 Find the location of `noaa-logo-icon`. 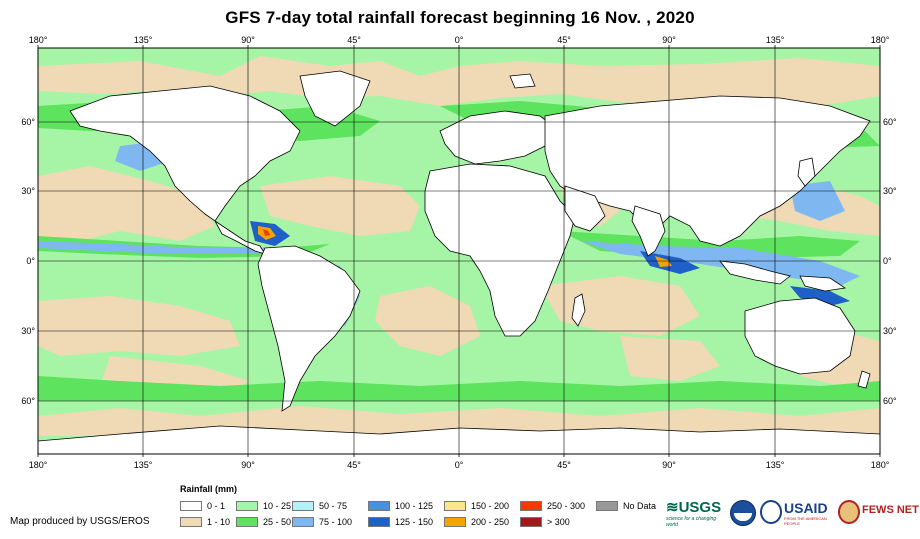

noaa-logo-icon is located at coordinates (743, 513).